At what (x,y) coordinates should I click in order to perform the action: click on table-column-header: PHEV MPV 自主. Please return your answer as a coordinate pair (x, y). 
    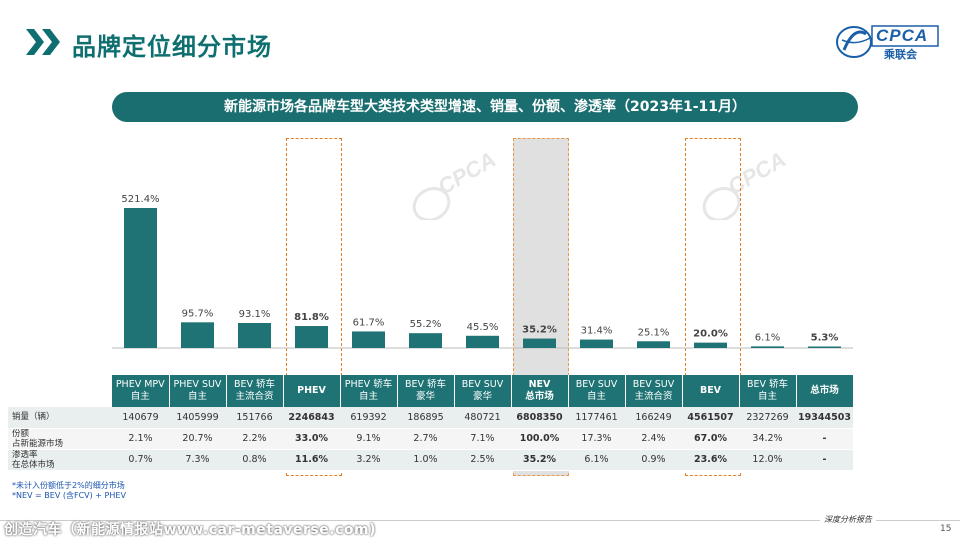
    Looking at the image, I should click on (141, 391).